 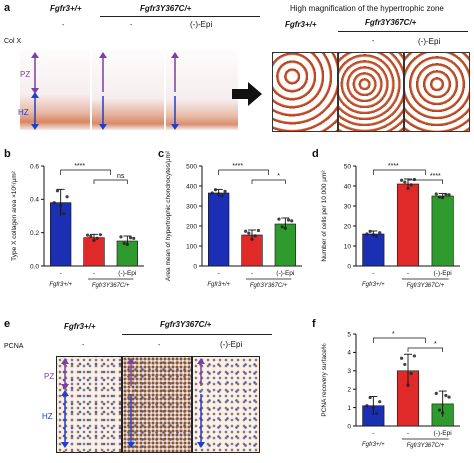 I want to click on panel-a-treatment-mut: -, so click(x=131, y=25).